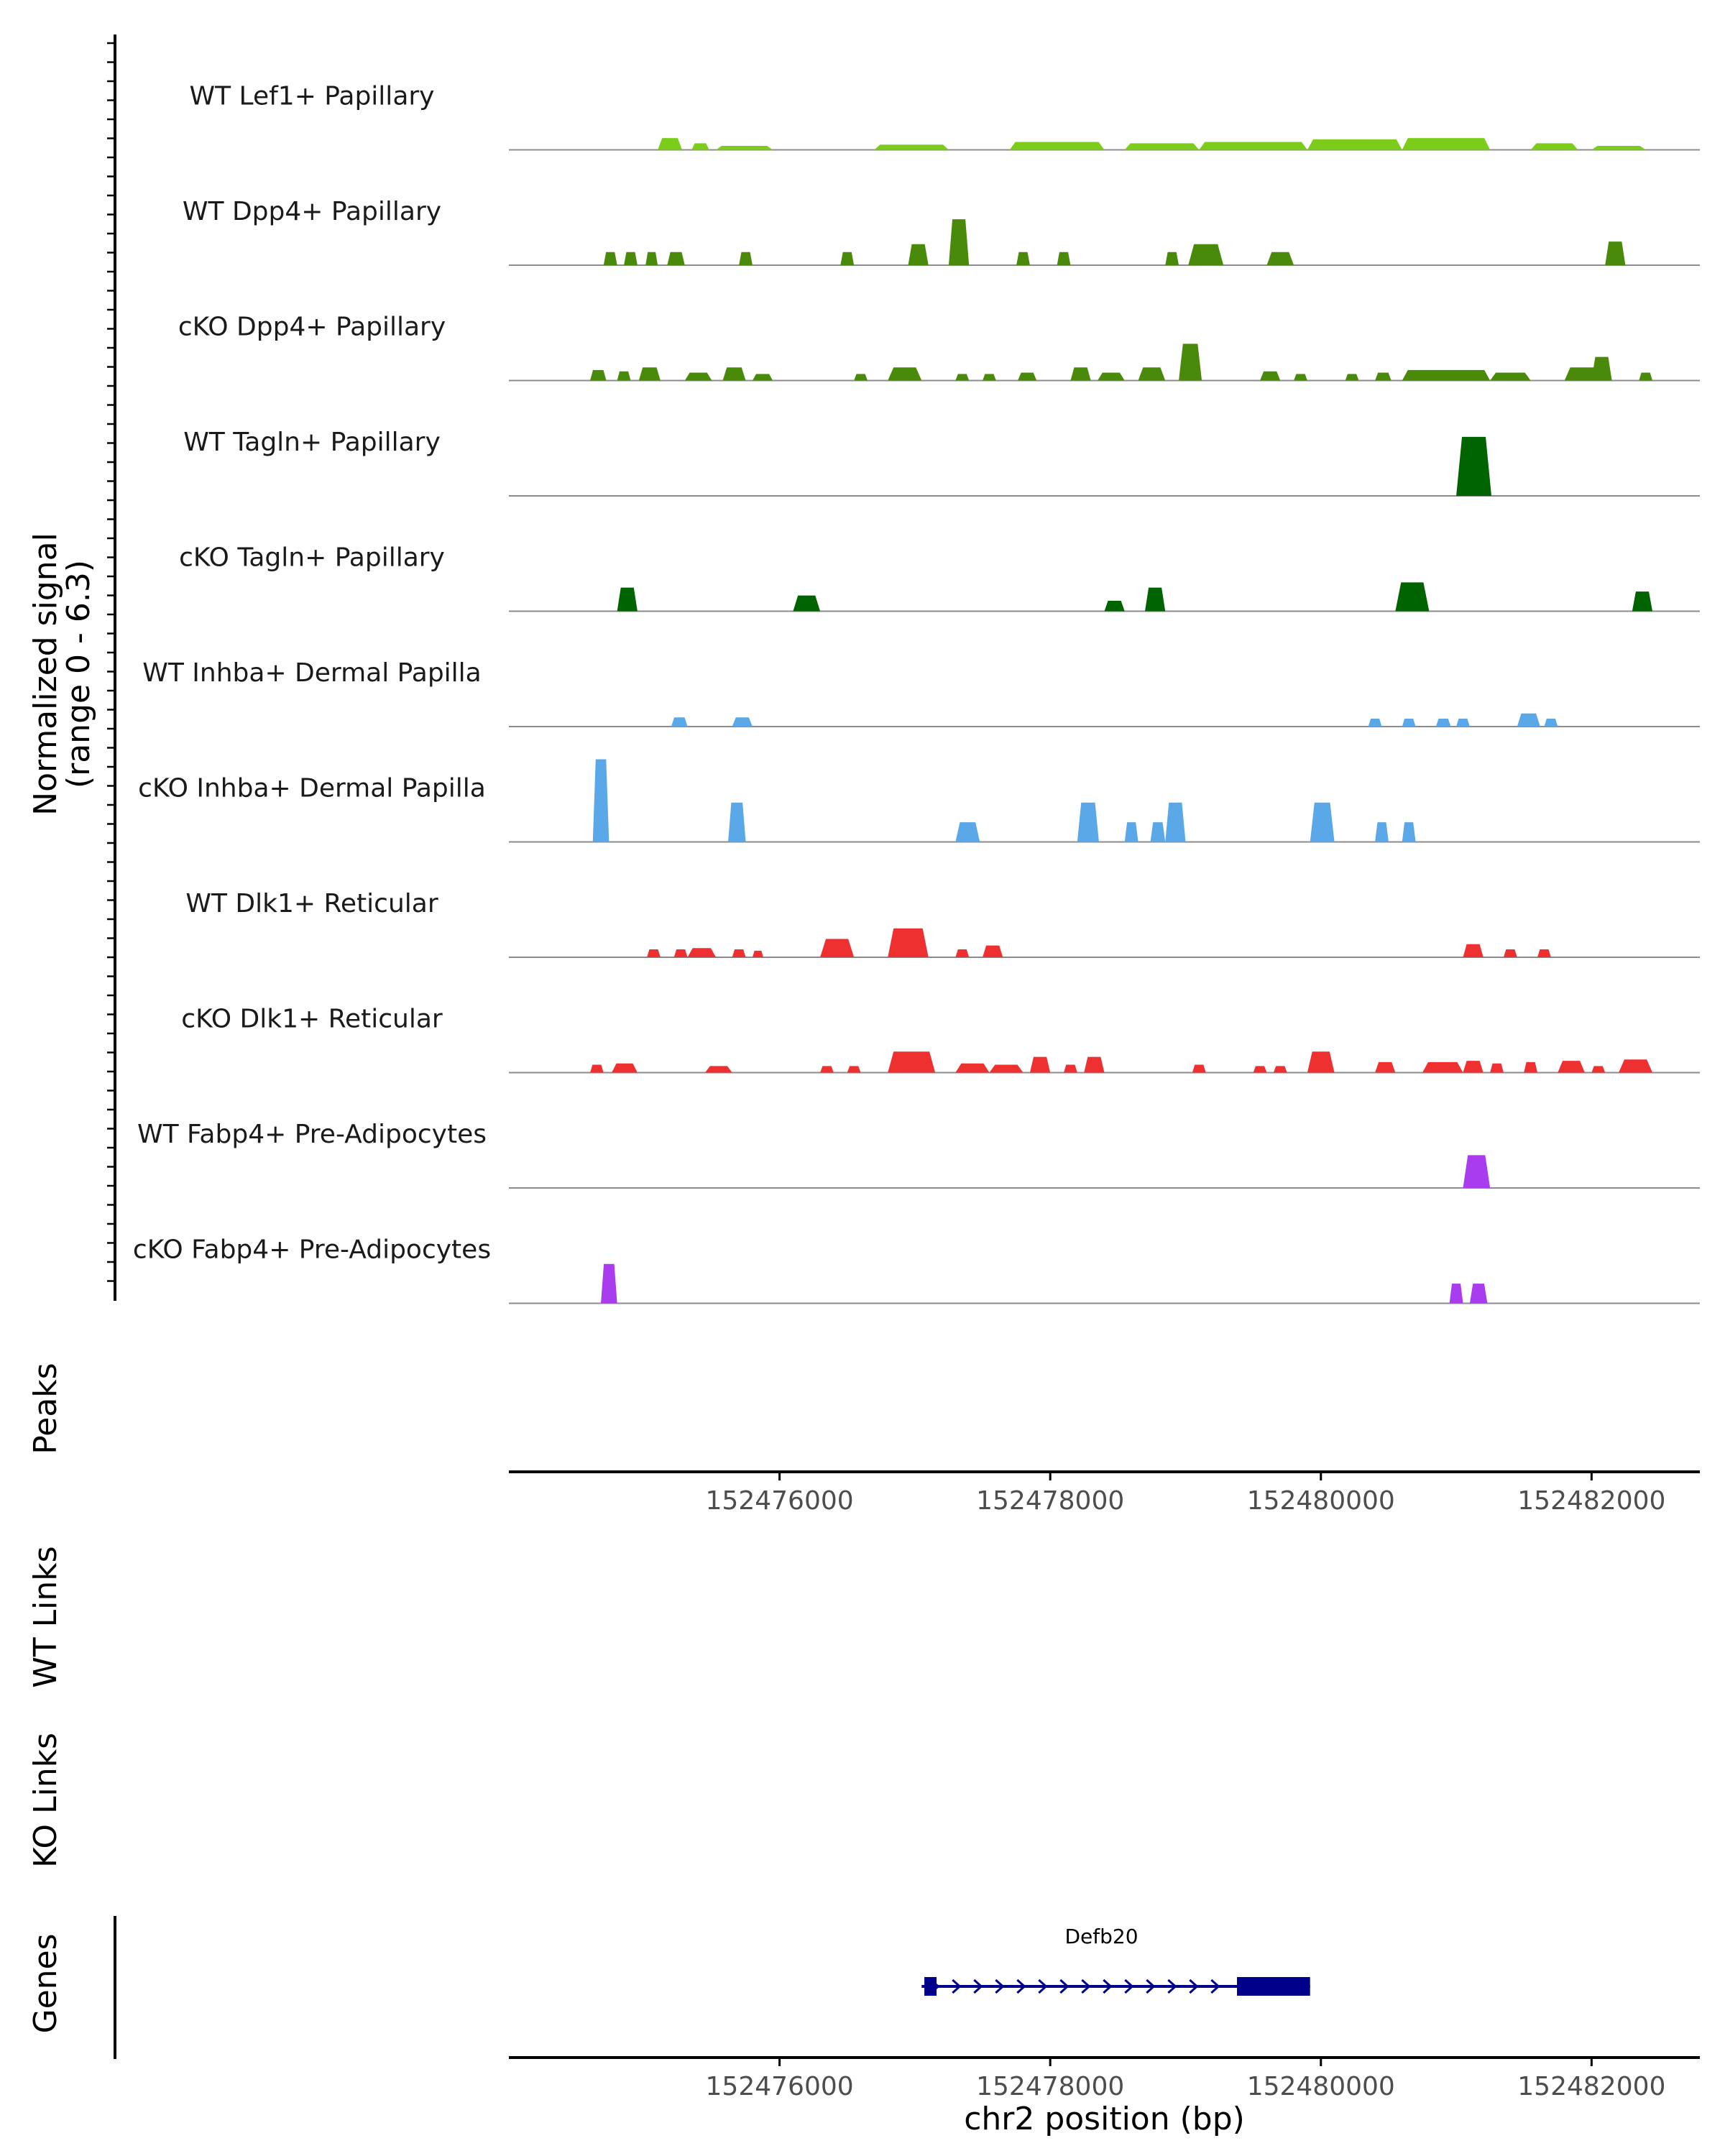 This screenshot has height=2156, width=1725. Describe the element at coordinates (45, 1800) in the screenshot. I see `ko-links-panel-label: KO Links` at that location.